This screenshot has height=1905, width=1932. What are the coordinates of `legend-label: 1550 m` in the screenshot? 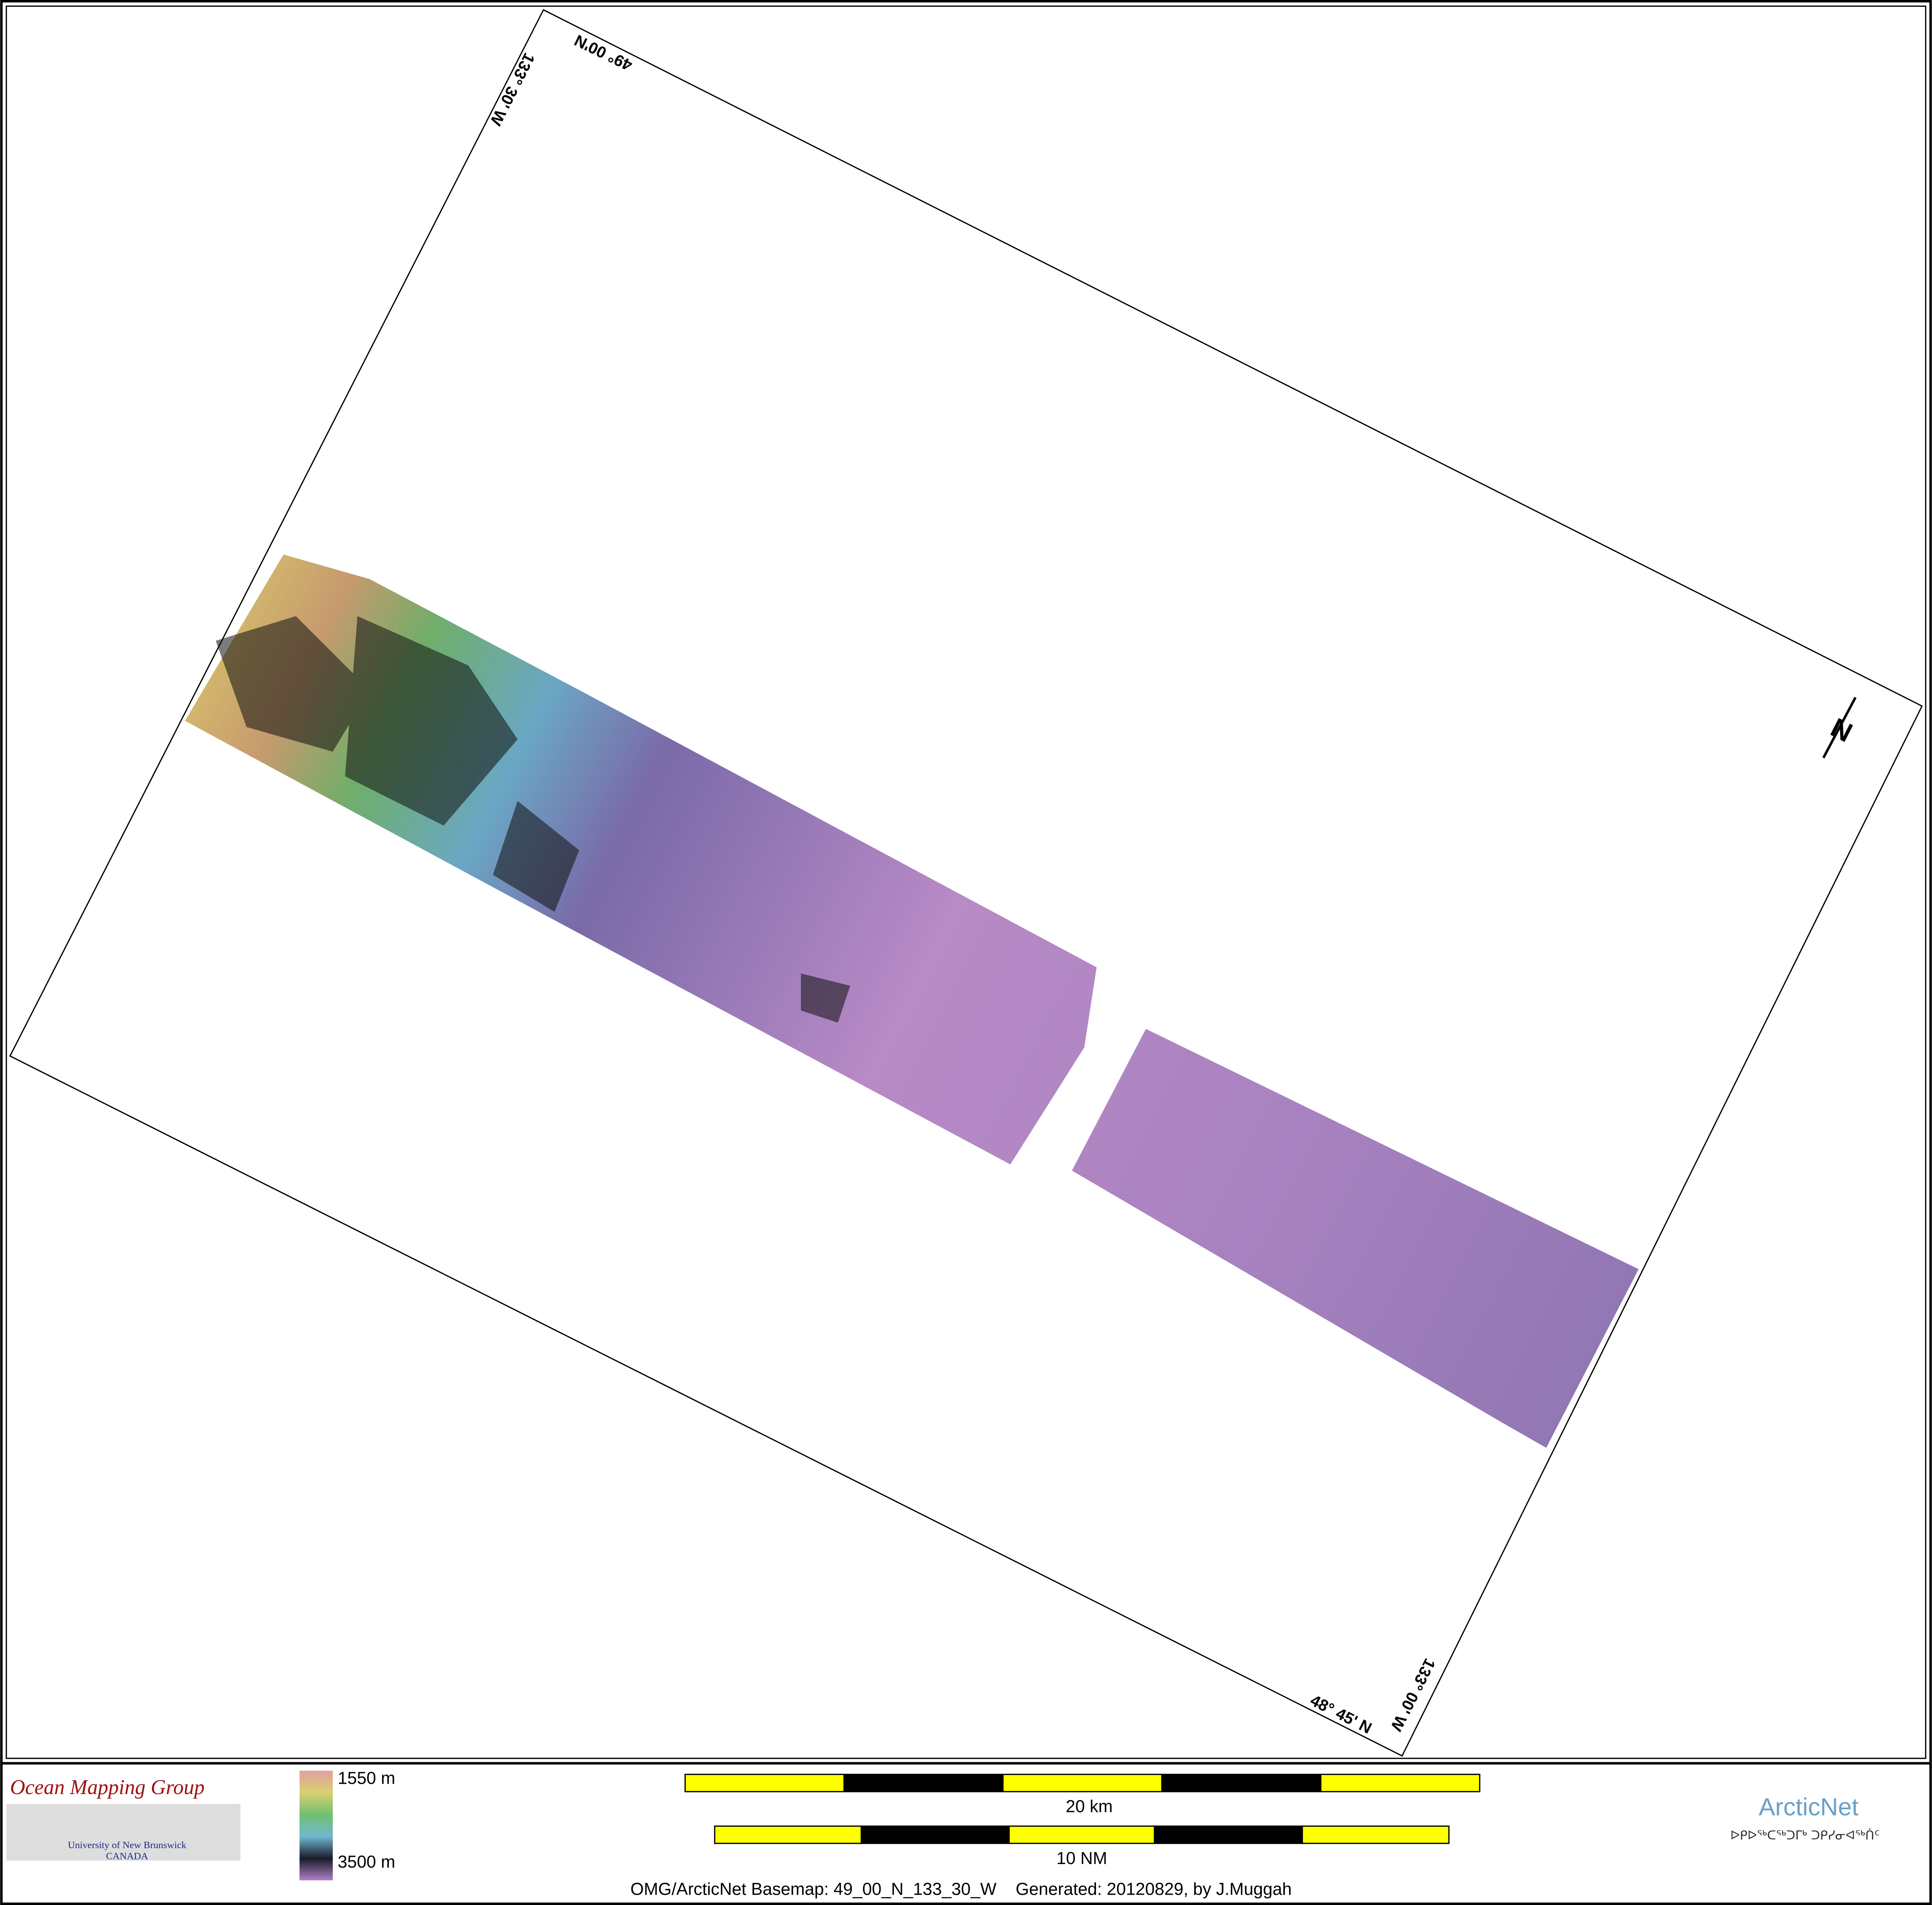 It's located at (367, 1778).